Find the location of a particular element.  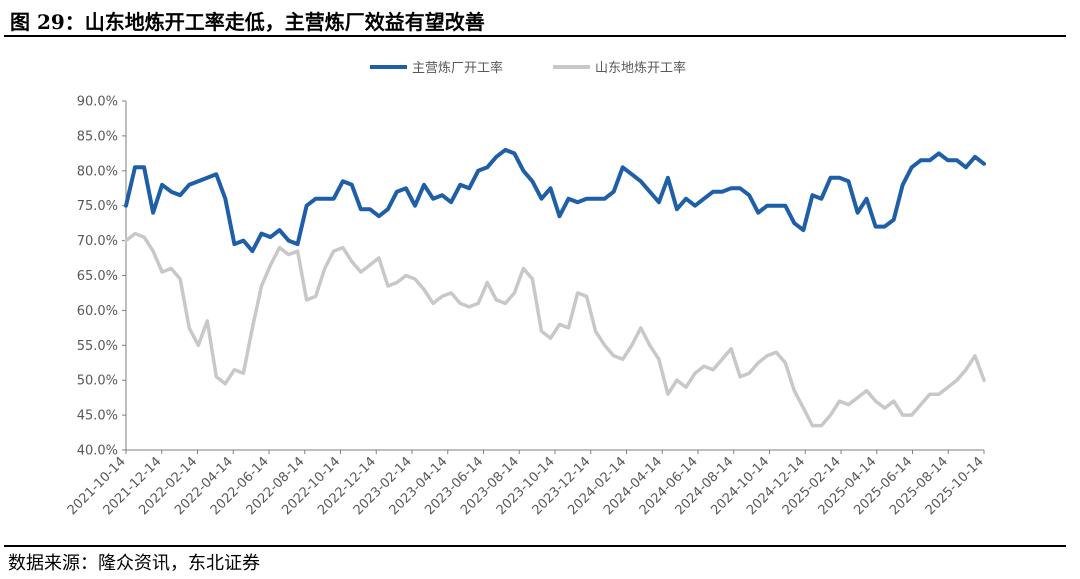

y-tick-label: 75.0% is located at coordinates (97, 206).